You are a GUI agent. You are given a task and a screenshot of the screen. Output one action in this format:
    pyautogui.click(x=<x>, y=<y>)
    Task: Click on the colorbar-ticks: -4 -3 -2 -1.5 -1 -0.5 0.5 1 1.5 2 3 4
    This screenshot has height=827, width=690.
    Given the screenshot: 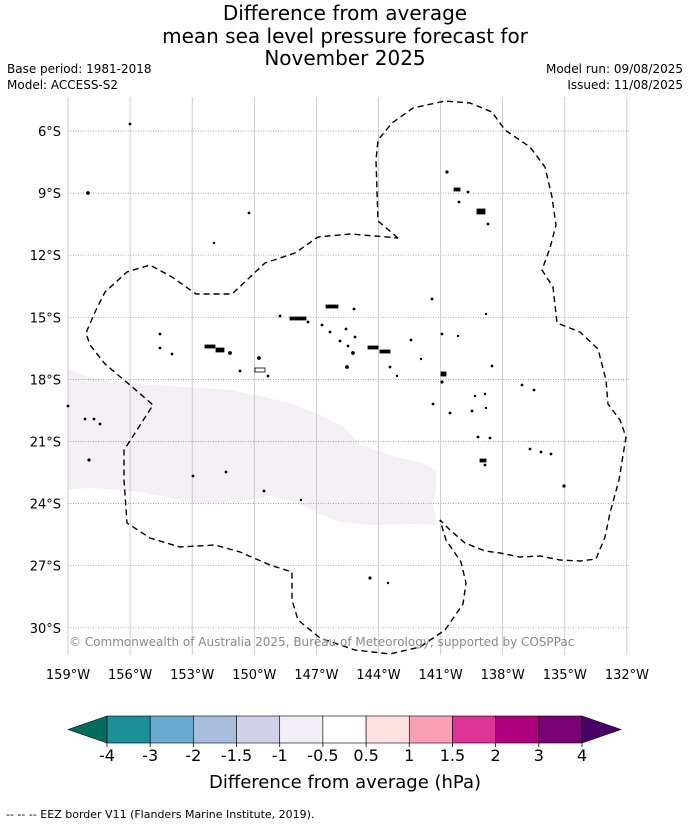 What is the action you would take?
    pyautogui.click(x=343, y=754)
    